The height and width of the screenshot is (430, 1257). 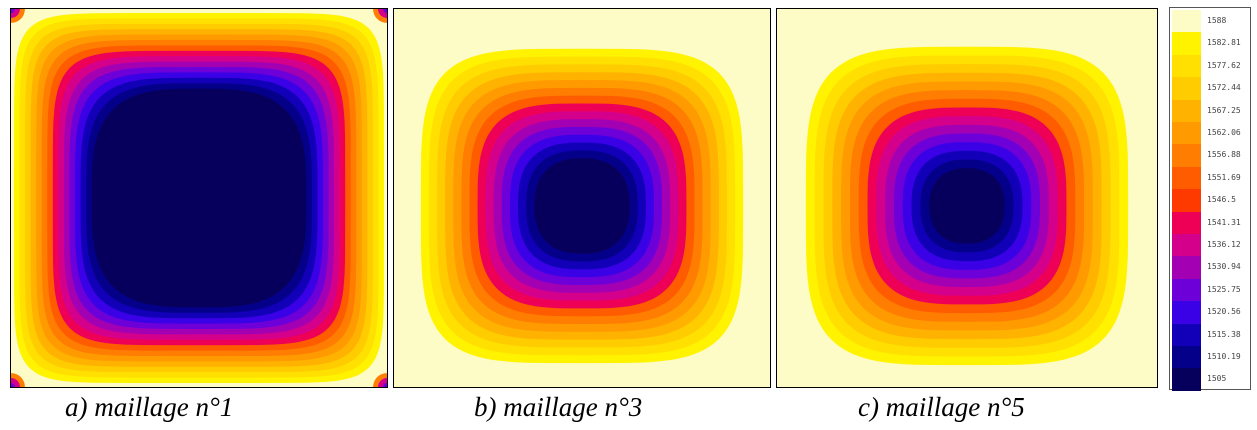 What do you see at coordinates (1224, 177) in the screenshot?
I see `legend-label: 1551.69` at bounding box center [1224, 177].